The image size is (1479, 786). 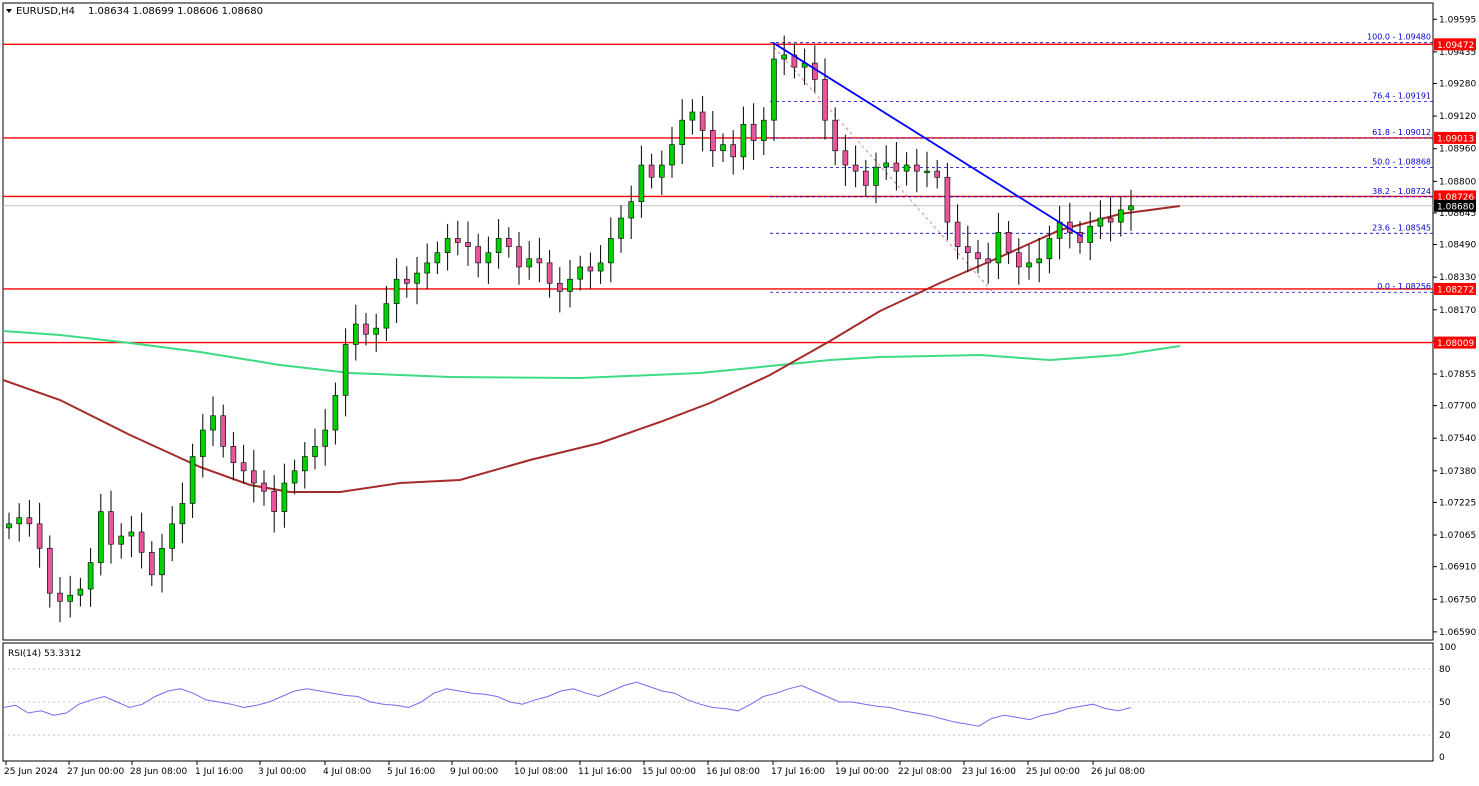 What do you see at coordinates (1401, 191) in the screenshot?
I see `fib-level-label: 38.2 - 1.08724` at bounding box center [1401, 191].